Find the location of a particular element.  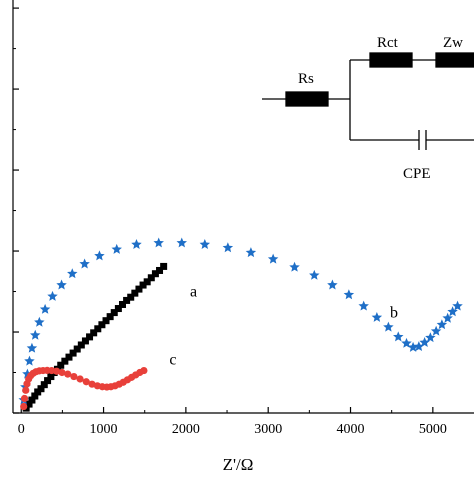

x-tick-label: 3000 is located at coordinates (268, 429).